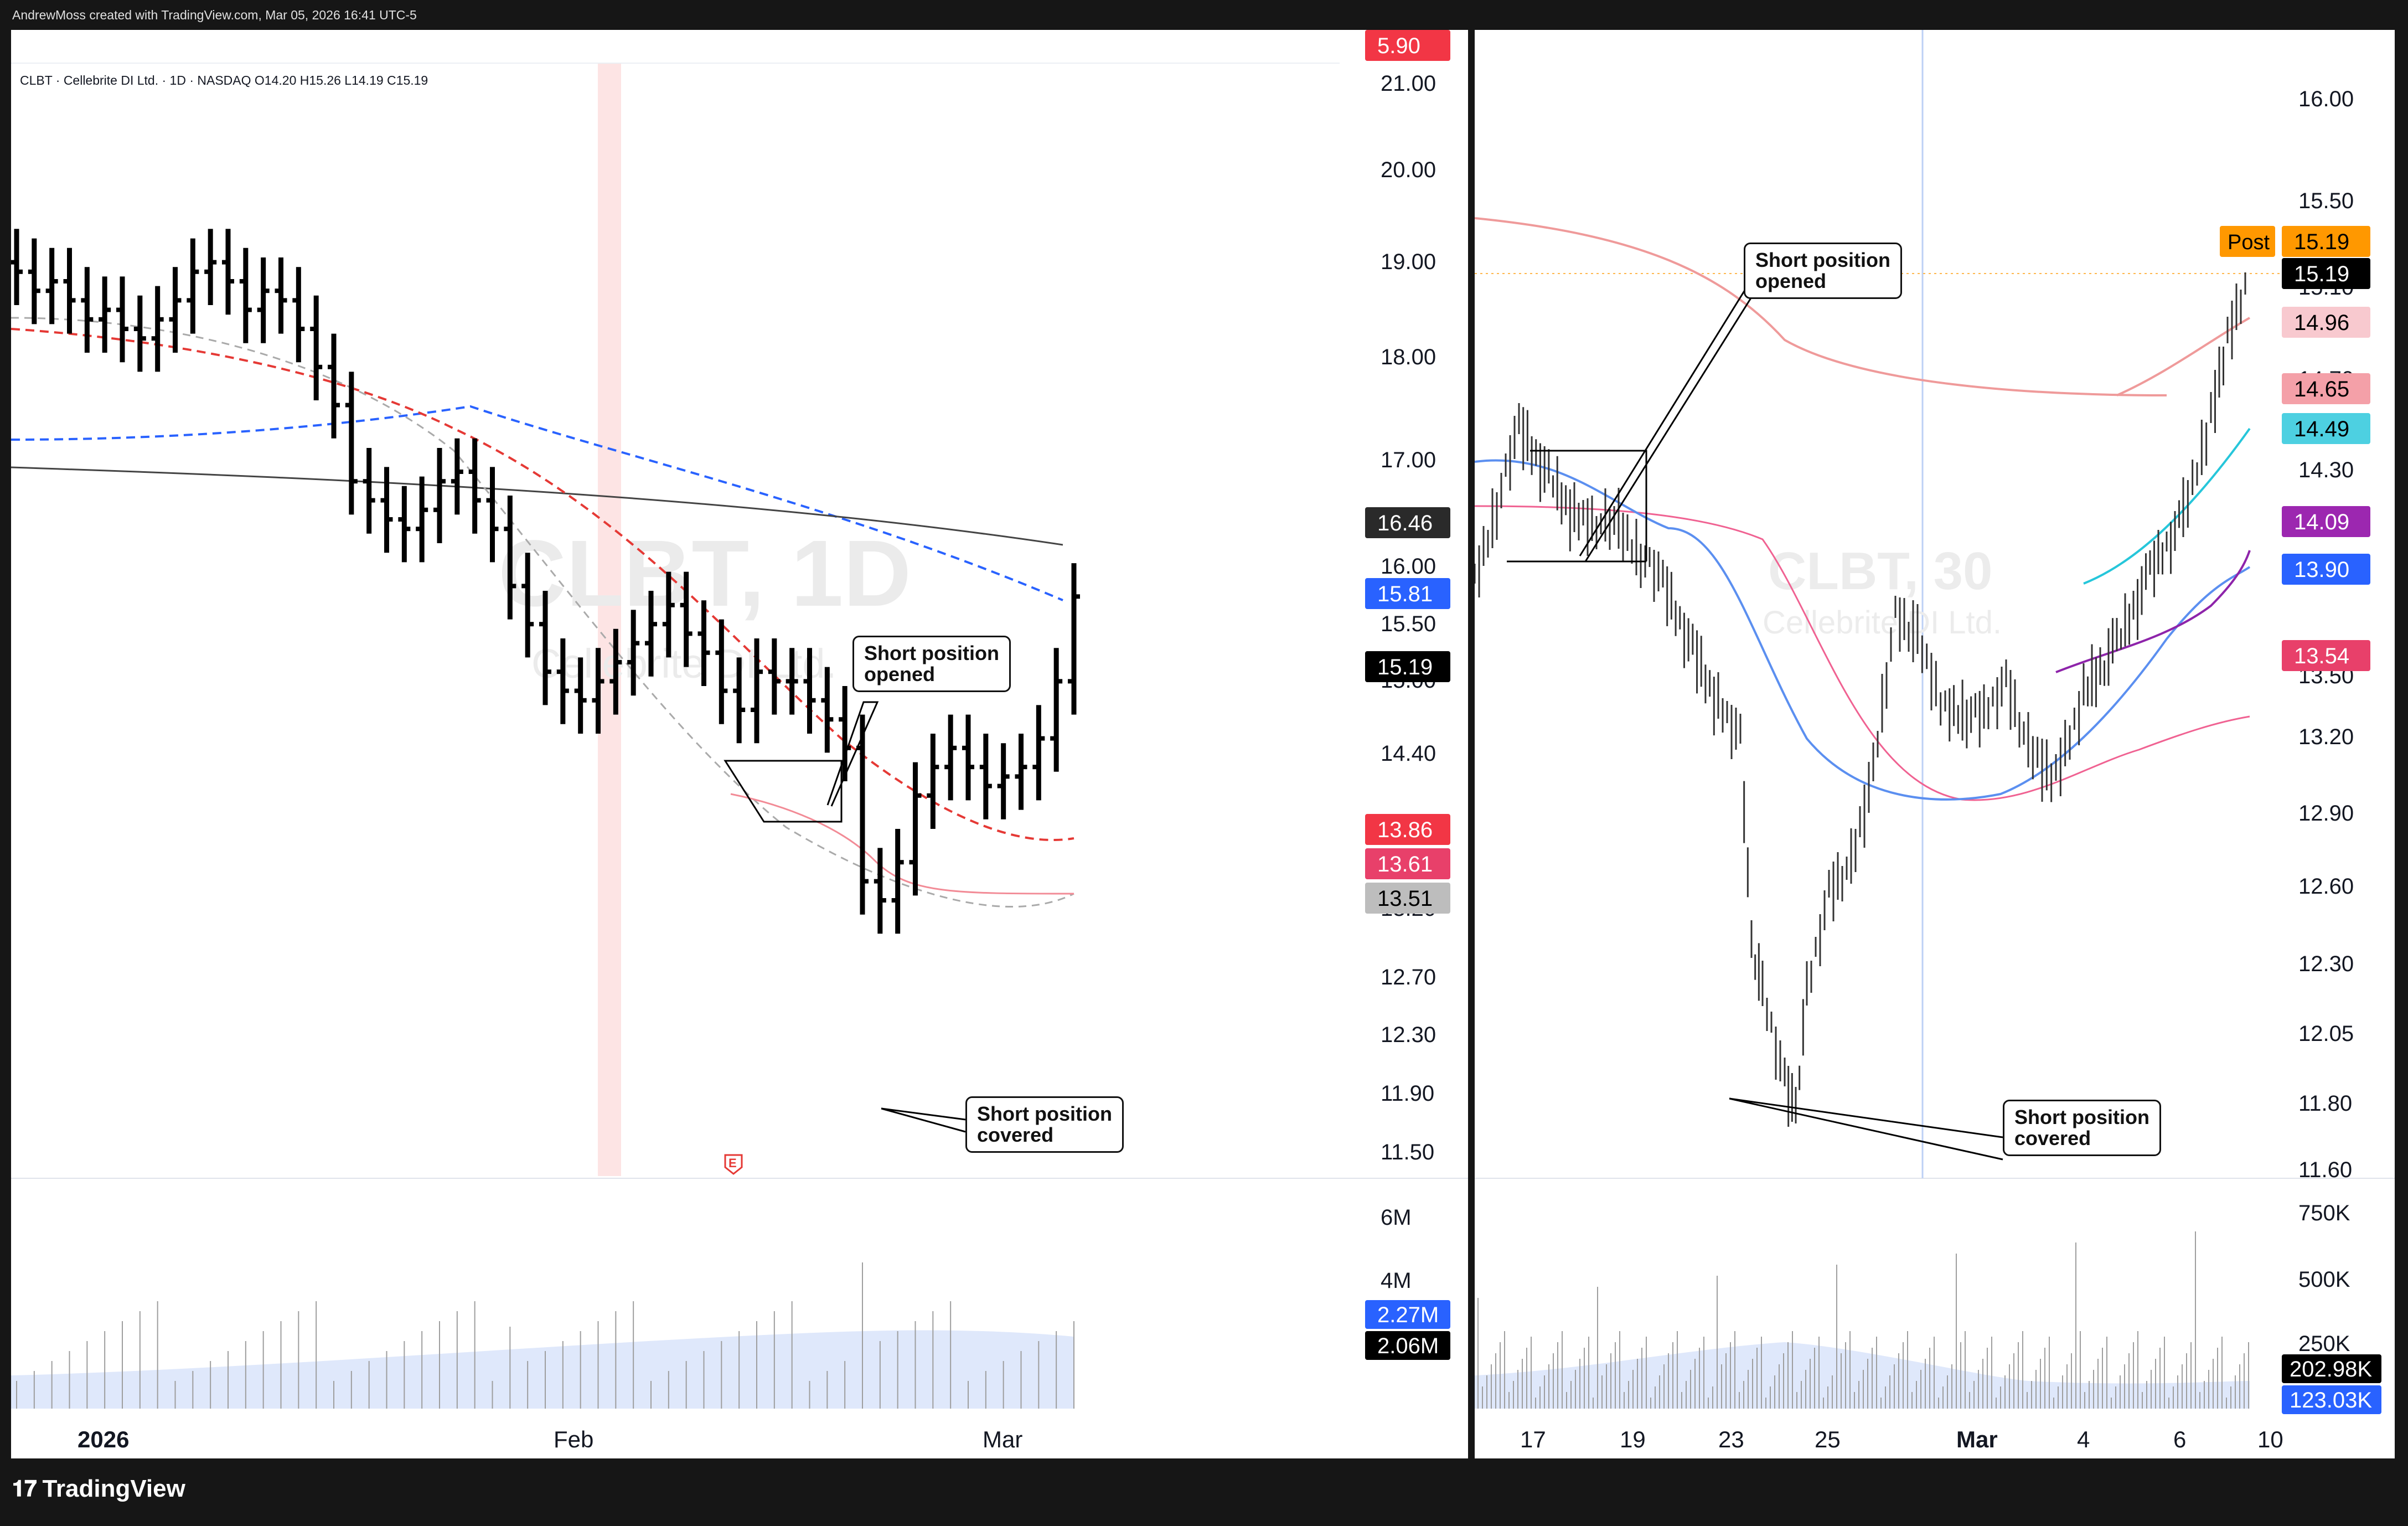 The height and width of the screenshot is (1526, 2408). I want to click on tradingview-logo-icon: 𝟏𝟕, so click(24, 1488).